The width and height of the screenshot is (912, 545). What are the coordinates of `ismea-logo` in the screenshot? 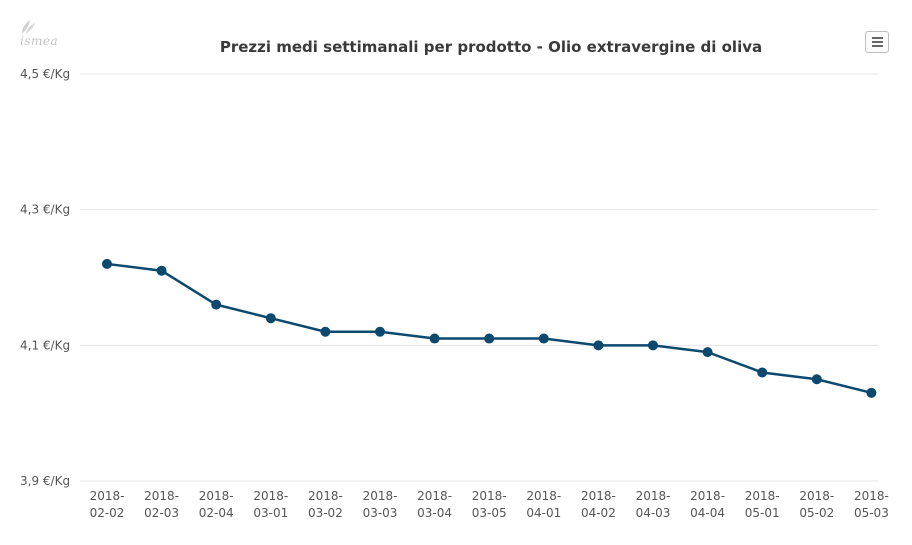 It's located at (44, 35).